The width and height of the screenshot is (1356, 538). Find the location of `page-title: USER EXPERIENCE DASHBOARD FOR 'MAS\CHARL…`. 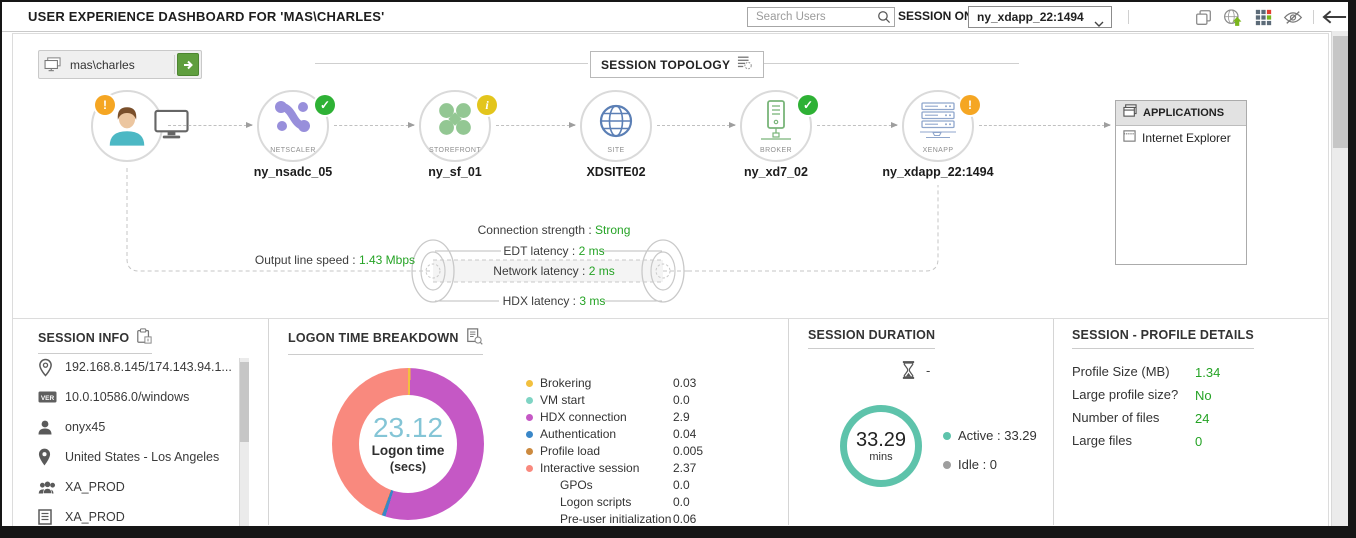

page-title: USER EXPERIENCE DASHBOARD FOR 'MAS\CHARL… is located at coordinates (206, 16).